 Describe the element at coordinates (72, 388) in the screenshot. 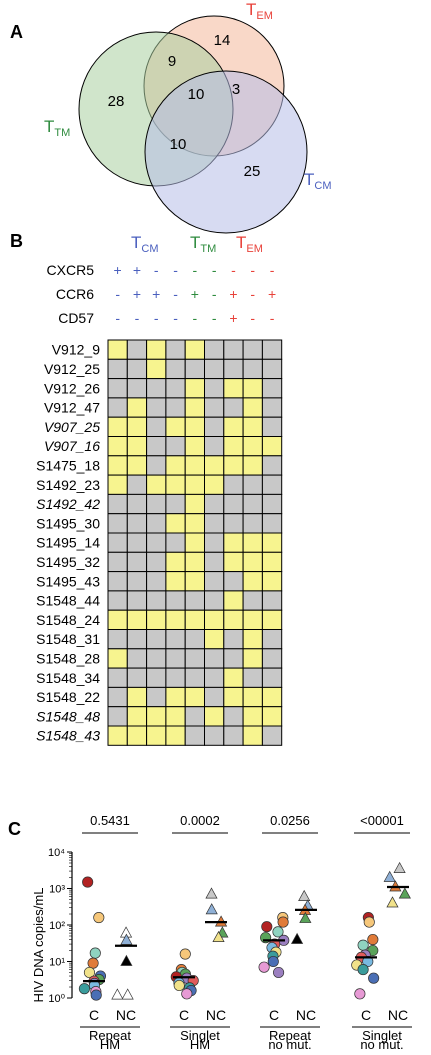

I see `row-label: V912_26` at that location.